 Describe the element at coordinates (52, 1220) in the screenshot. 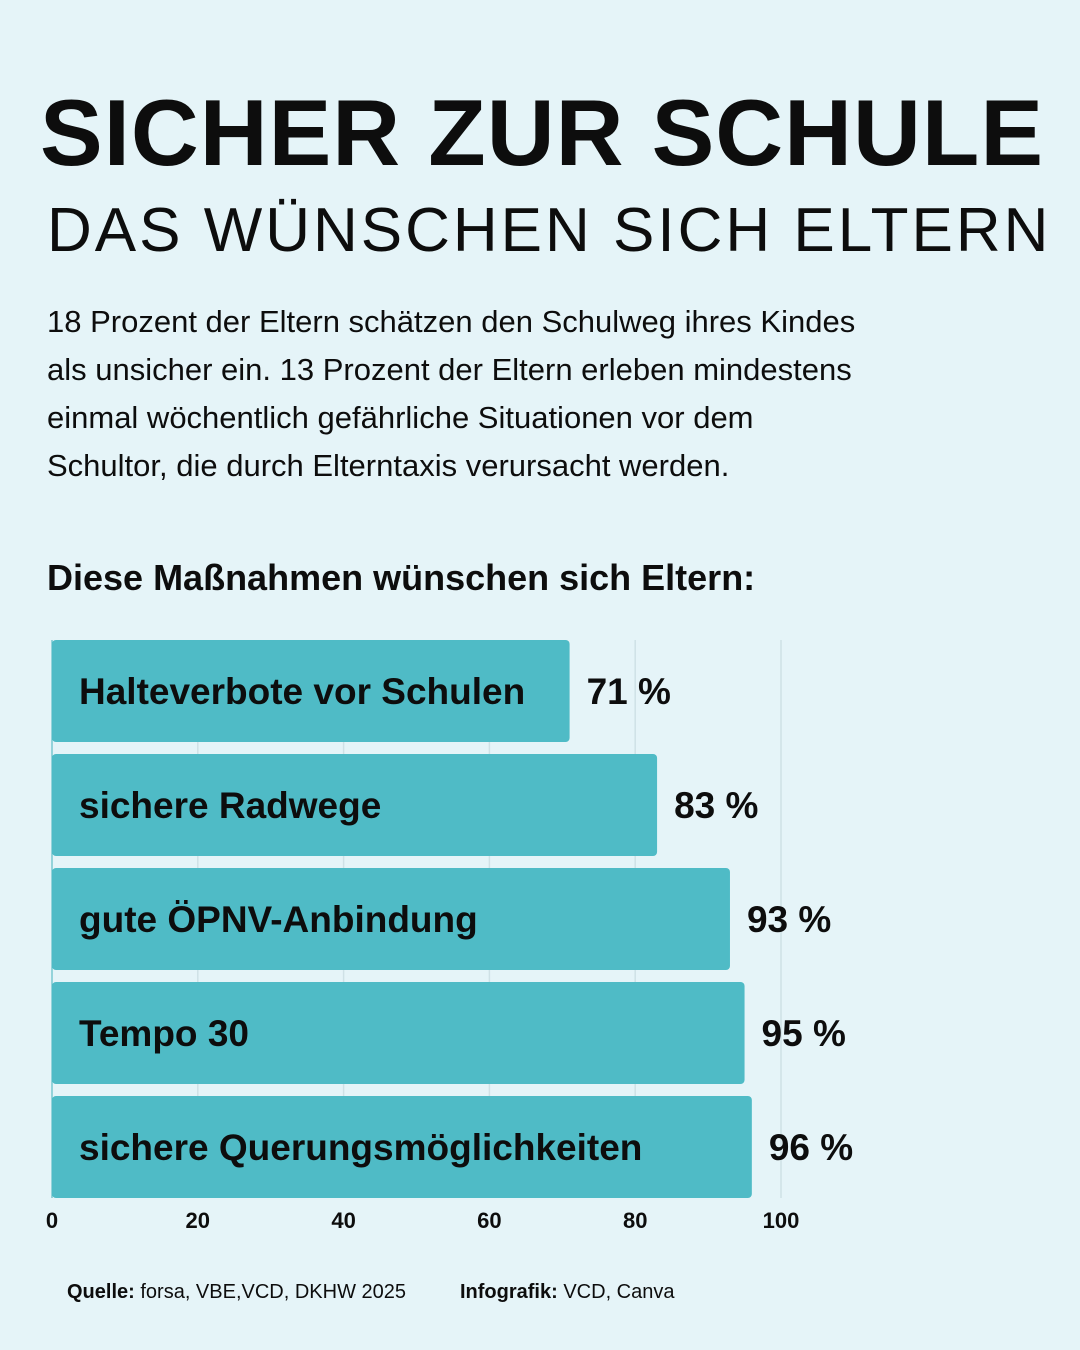

I see `x-tick-label: 0` at that location.